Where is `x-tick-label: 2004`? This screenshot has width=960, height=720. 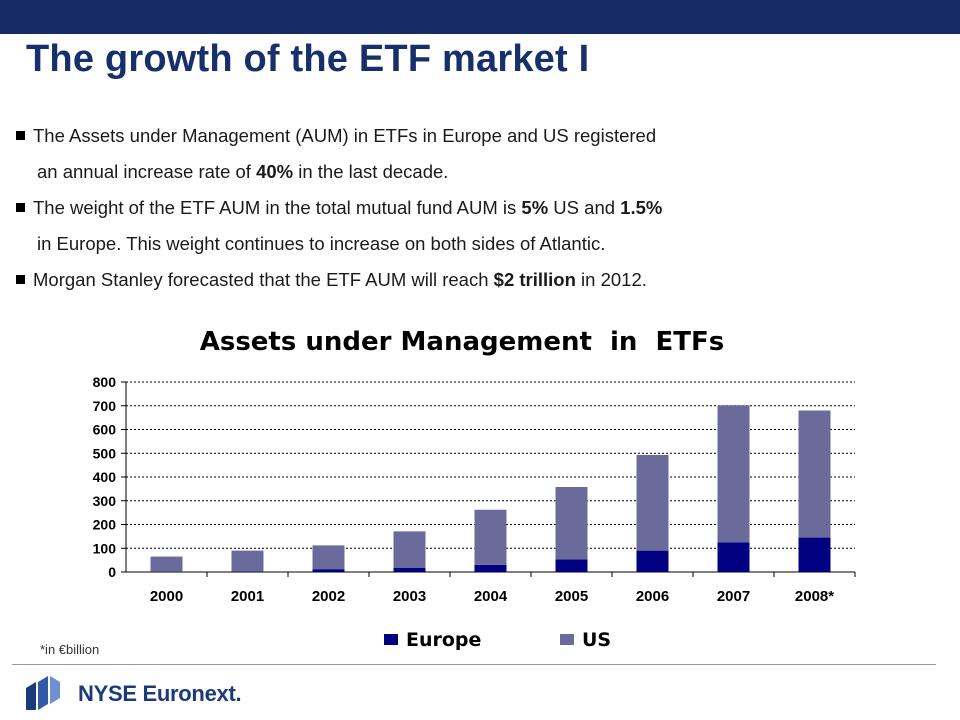 x-tick-label: 2004 is located at coordinates (491, 596).